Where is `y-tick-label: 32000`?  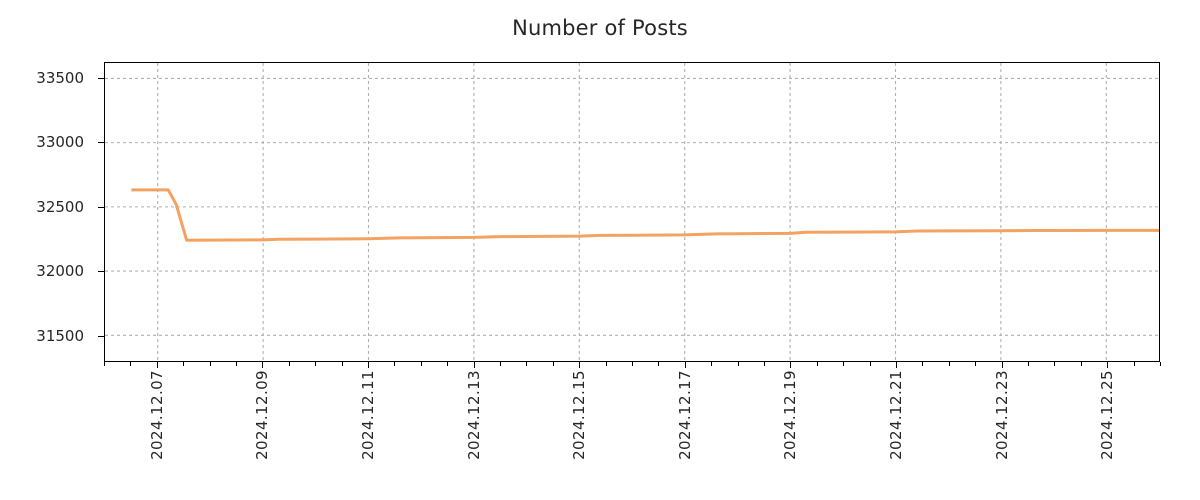 y-tick-label: 32000 is located at coordinates (60, 271).